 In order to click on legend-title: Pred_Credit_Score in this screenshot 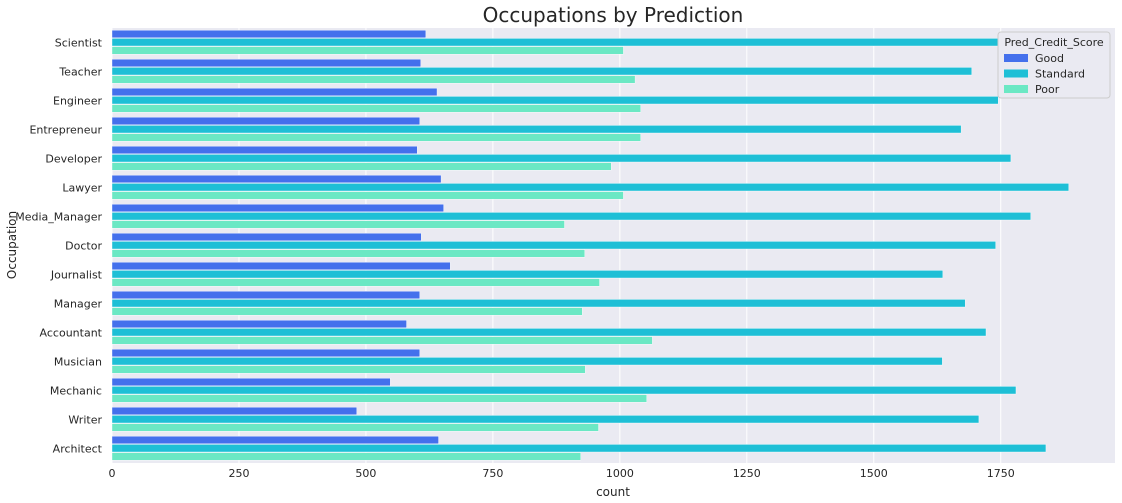, I will do `click(1054, 42)`.